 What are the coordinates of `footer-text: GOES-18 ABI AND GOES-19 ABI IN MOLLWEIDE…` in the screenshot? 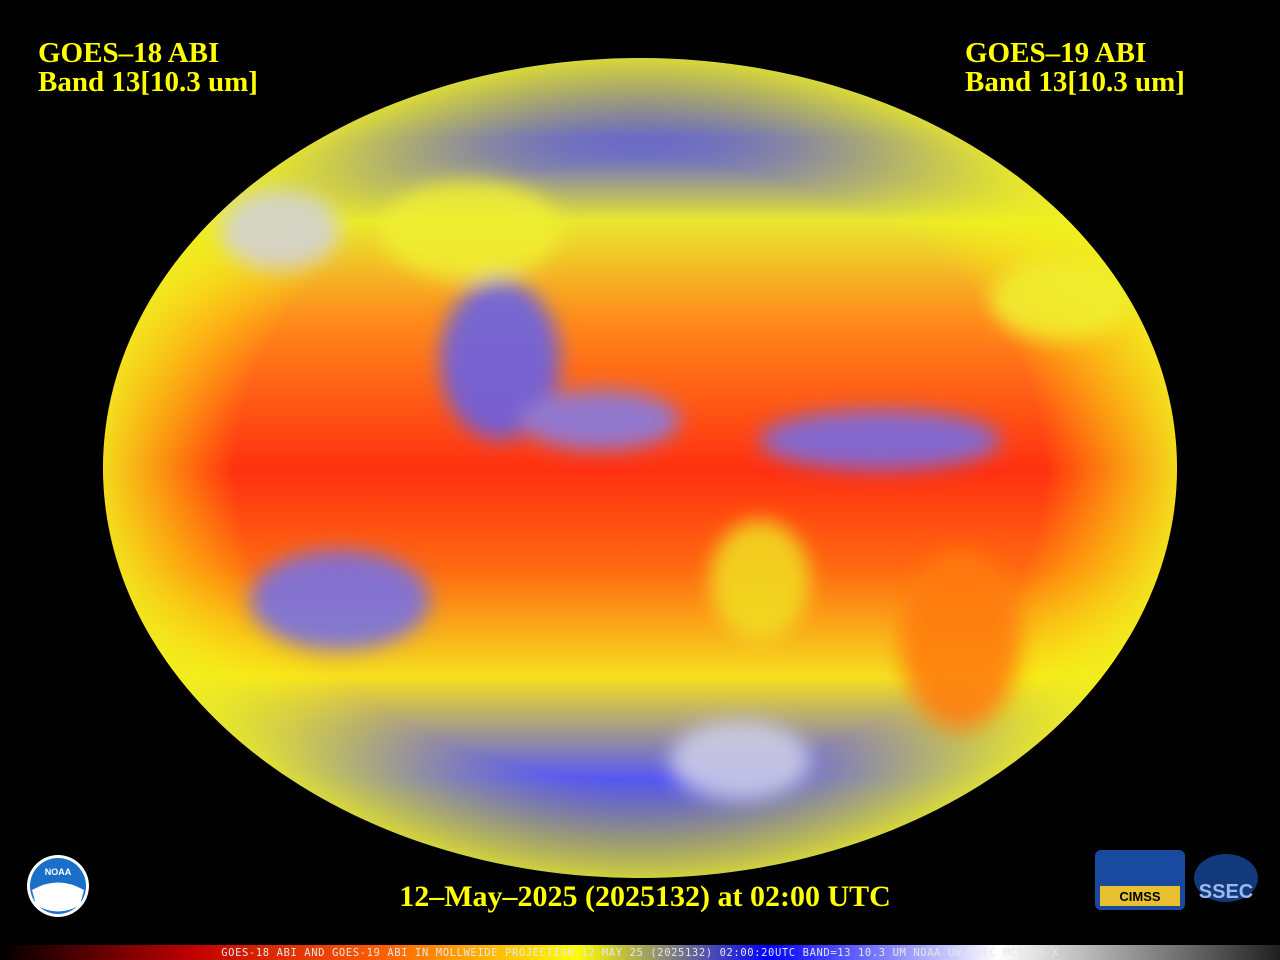 It's located at (640, 953).